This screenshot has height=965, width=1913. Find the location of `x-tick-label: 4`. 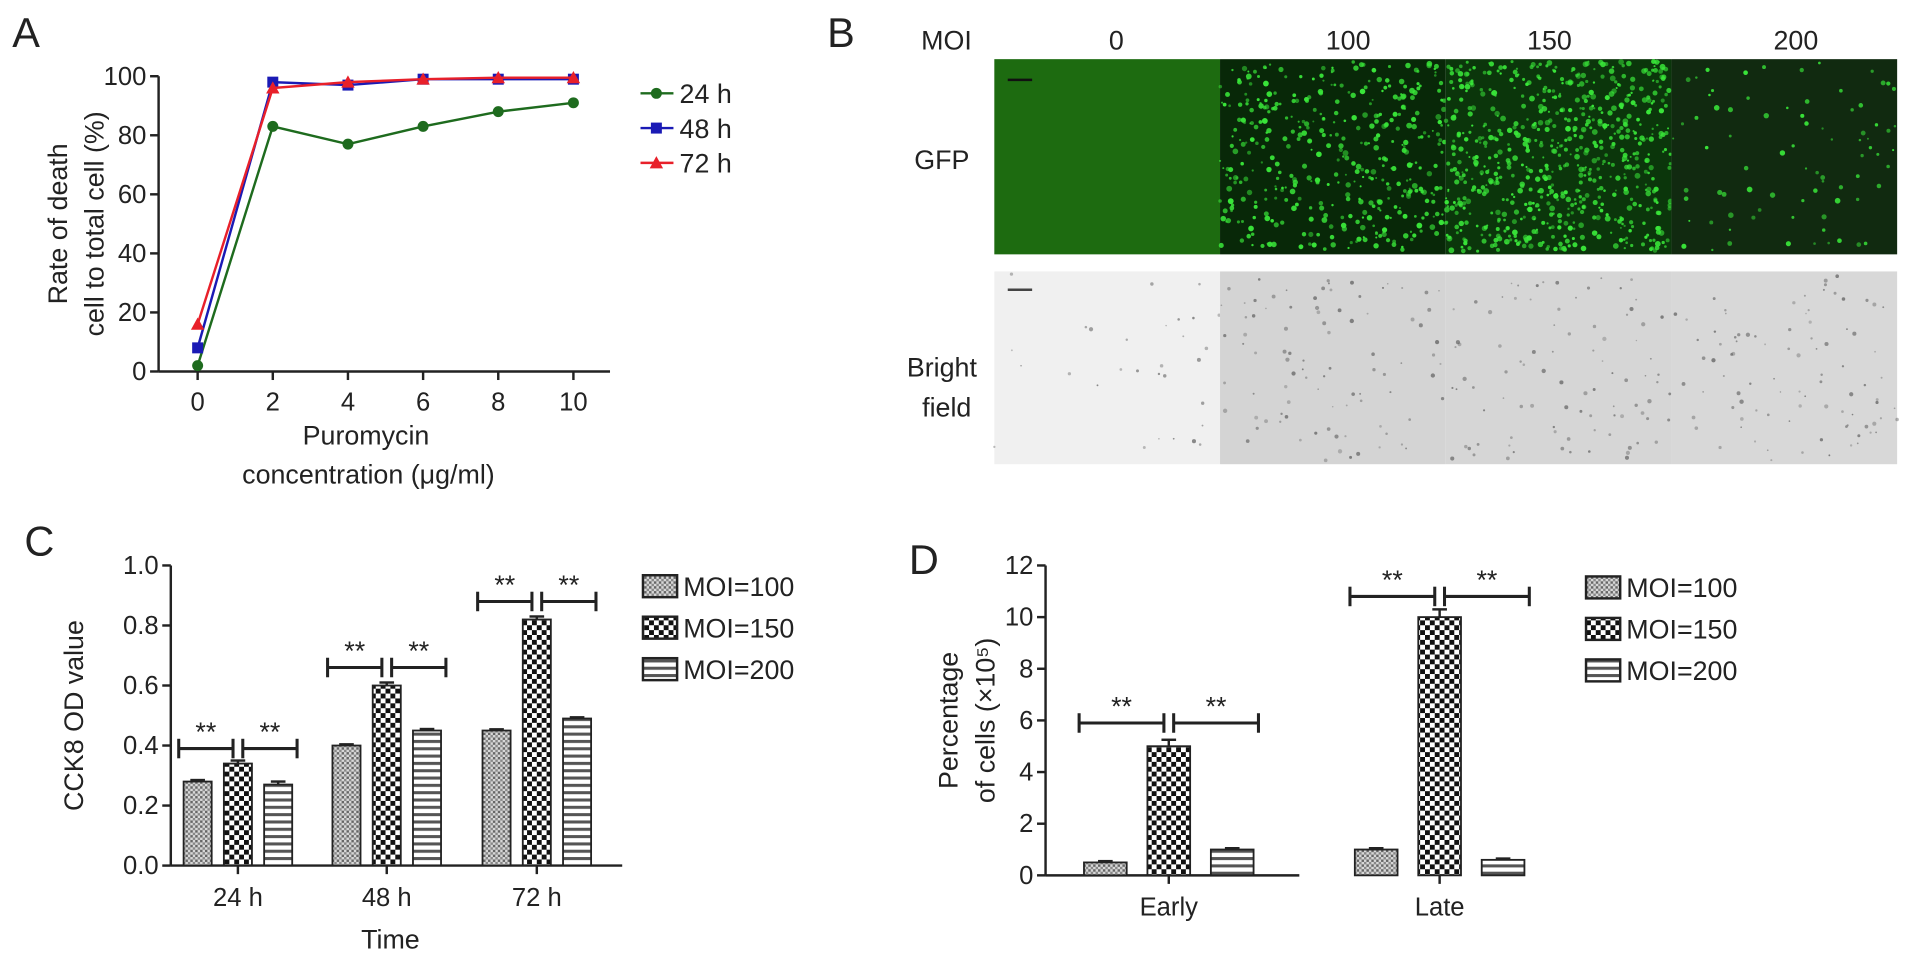

x-tick-label: 4 is located at coordinates (348, 403).